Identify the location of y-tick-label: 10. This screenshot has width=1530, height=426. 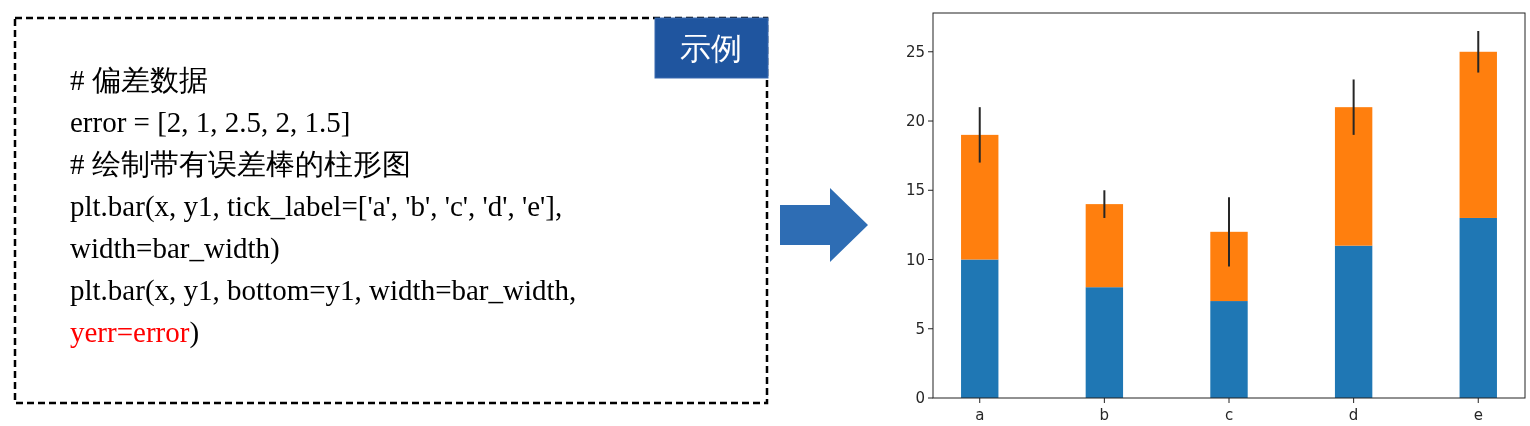
(915, 259).